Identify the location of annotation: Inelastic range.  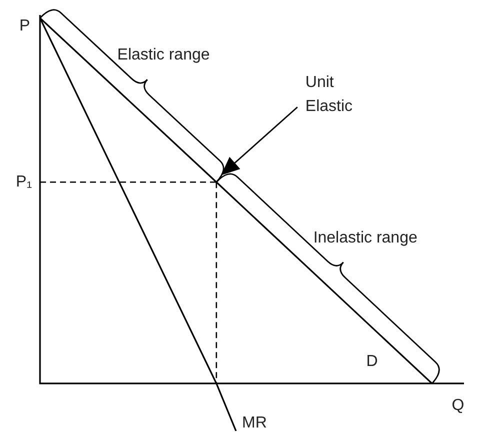
(365, 237).